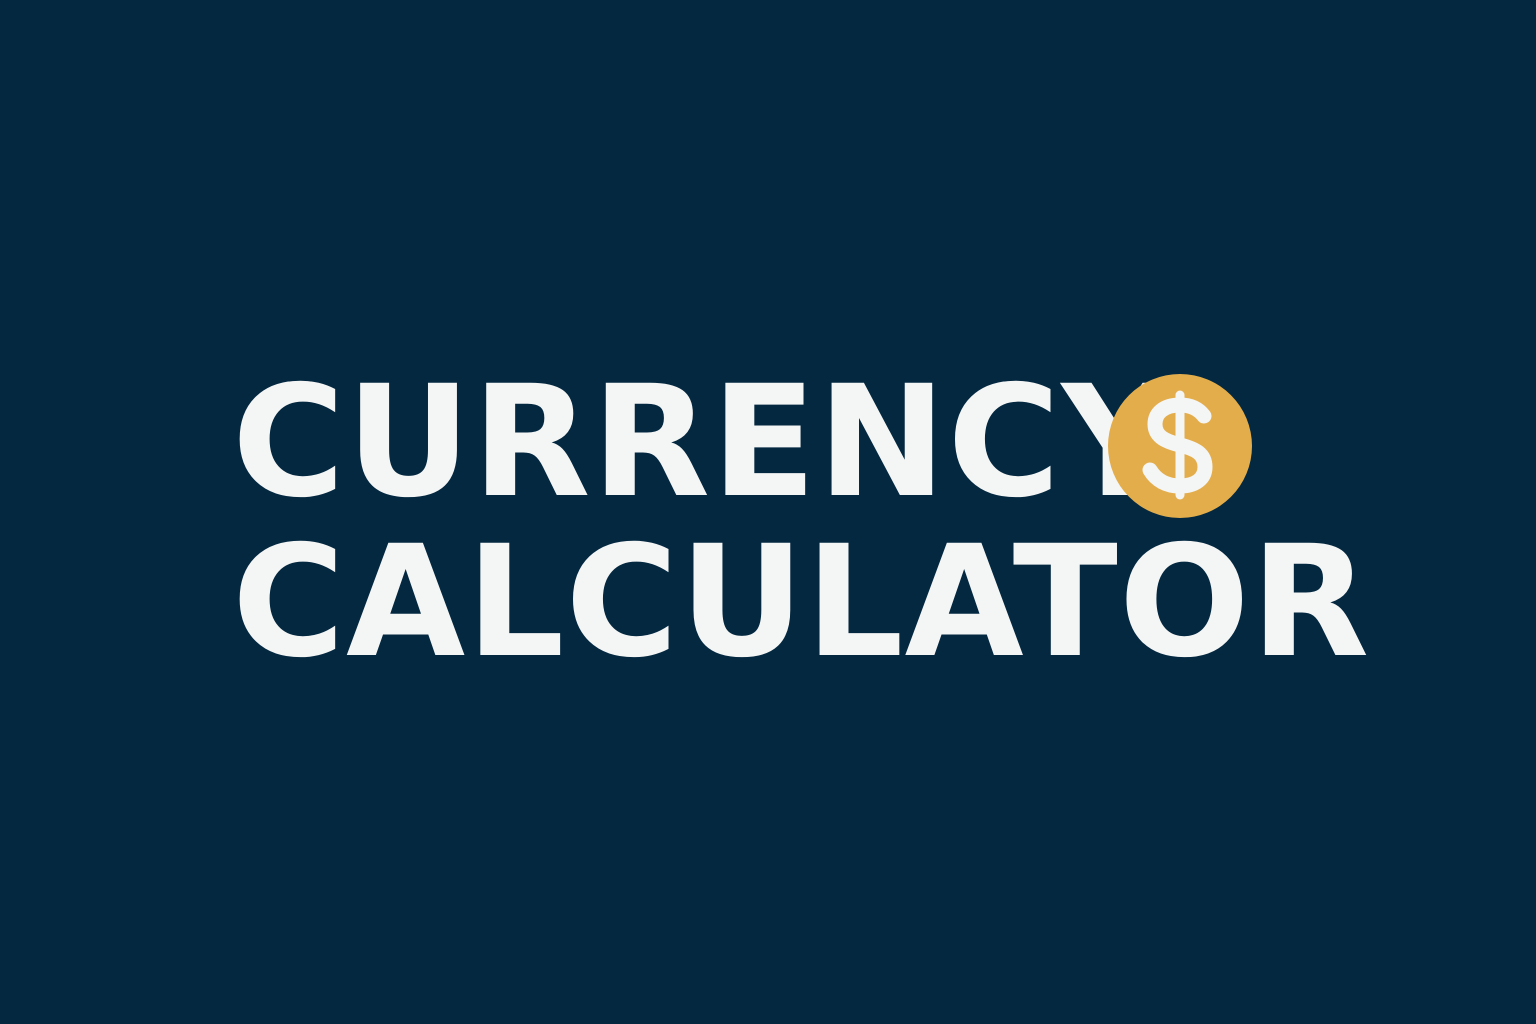  What do you see at coordinates (1180, 446) in the screenshot?
I see `dollar-coin-icon` at bounding box center [1180, 446].